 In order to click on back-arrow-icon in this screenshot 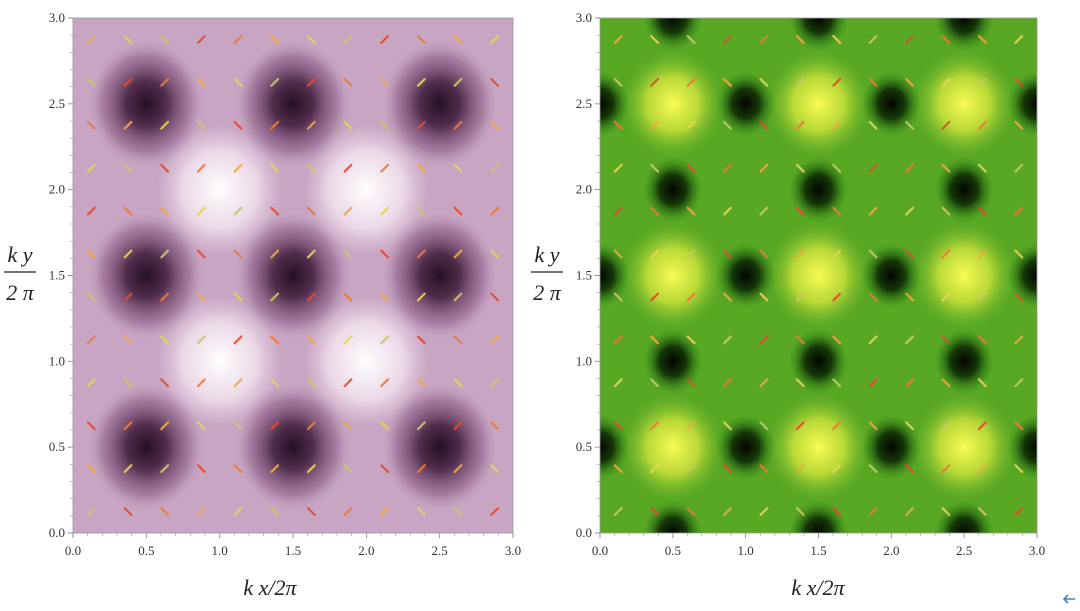, I will do `click(1069, 599)`.